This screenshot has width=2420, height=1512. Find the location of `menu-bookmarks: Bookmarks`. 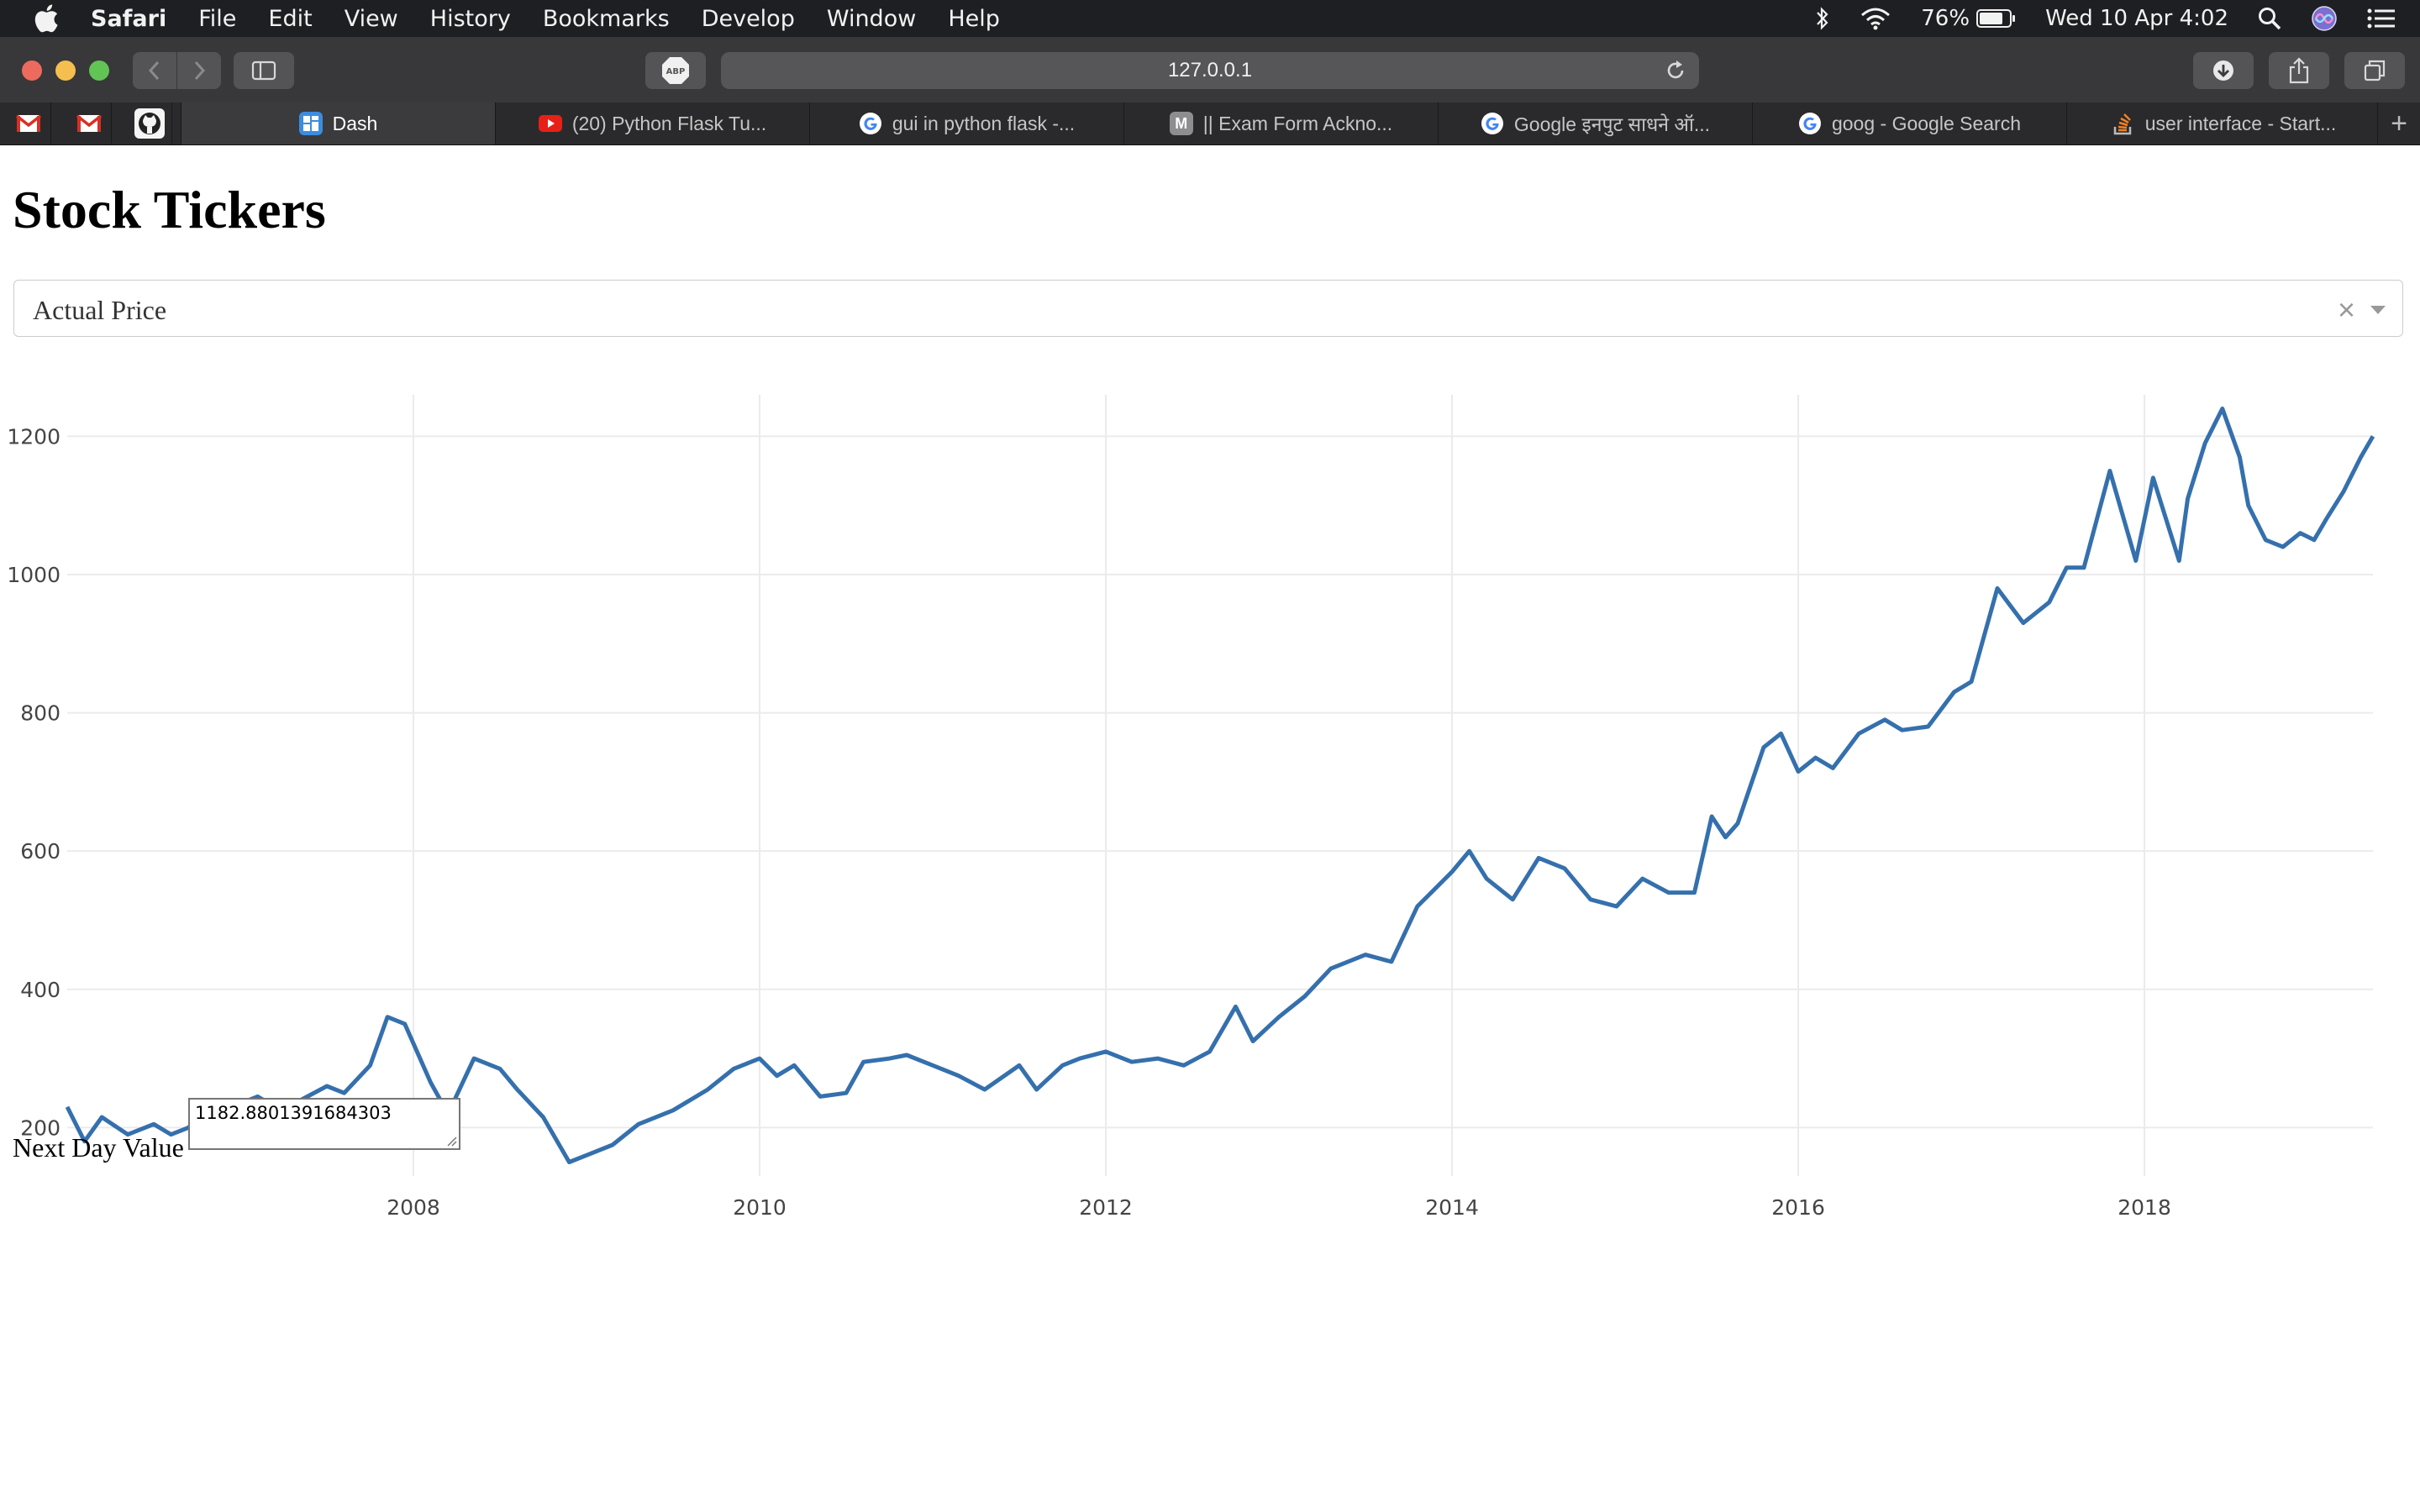

menu-bookmarks: Bookmarks is located at coordinates (606, 18).